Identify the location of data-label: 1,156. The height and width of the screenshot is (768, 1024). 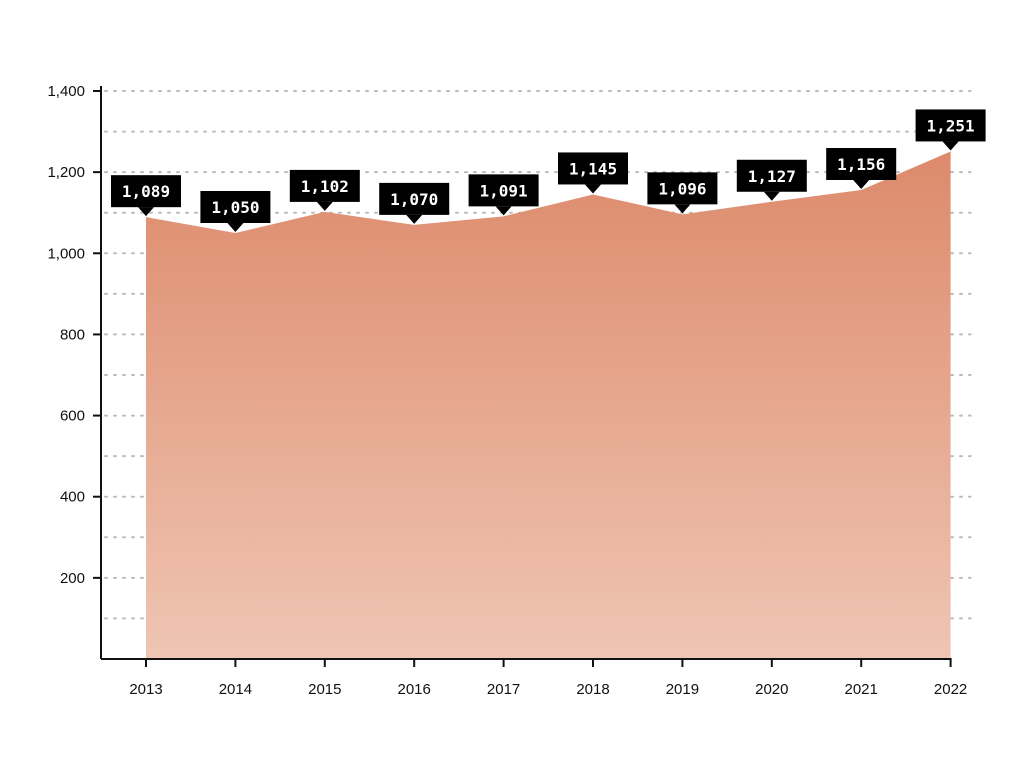
(861, 168).